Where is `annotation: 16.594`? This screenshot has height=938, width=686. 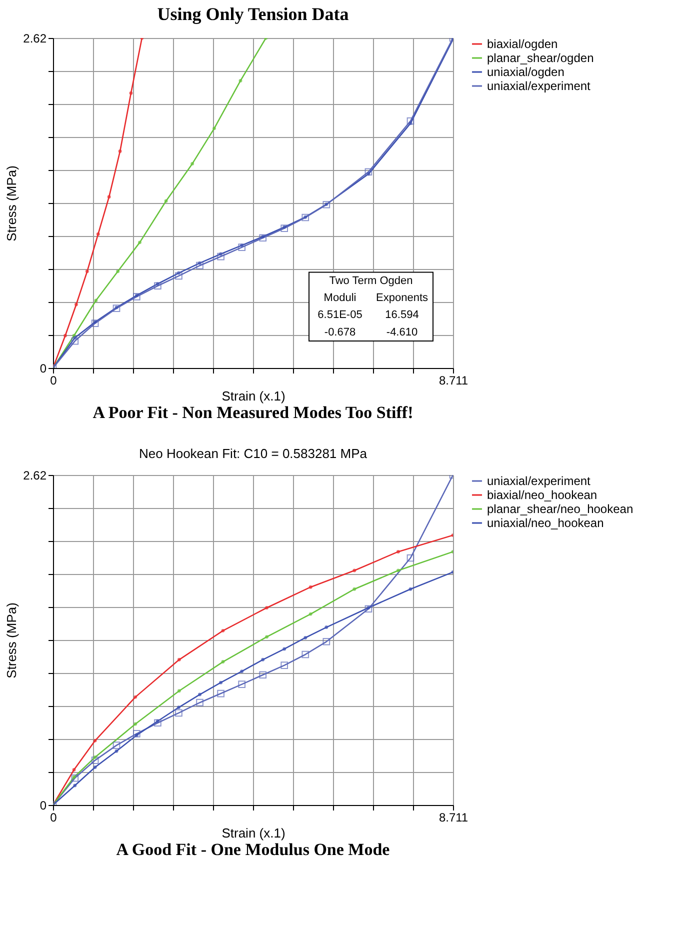
annotation: 16.594 is located at coordinates (402, 315).